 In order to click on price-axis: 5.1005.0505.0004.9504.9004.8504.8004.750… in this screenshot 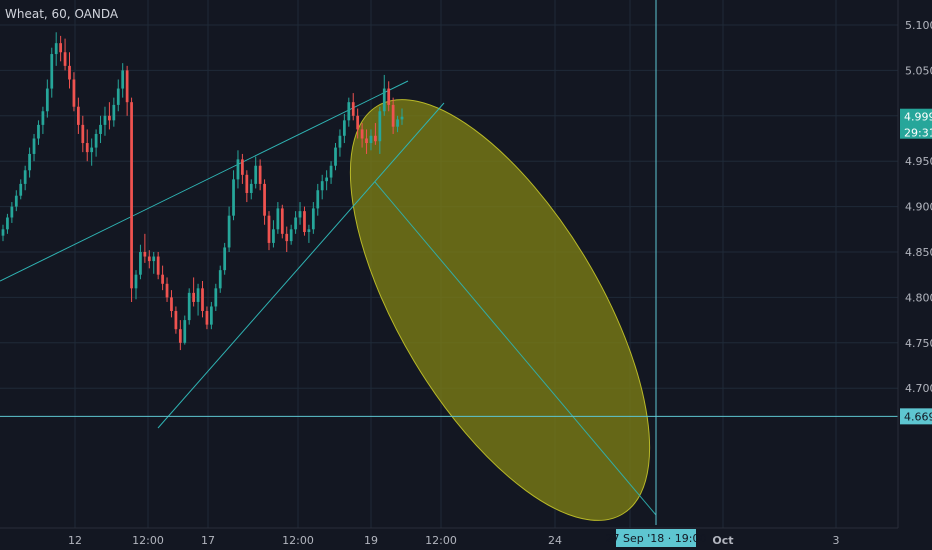, I will do `click(915, 264)`.